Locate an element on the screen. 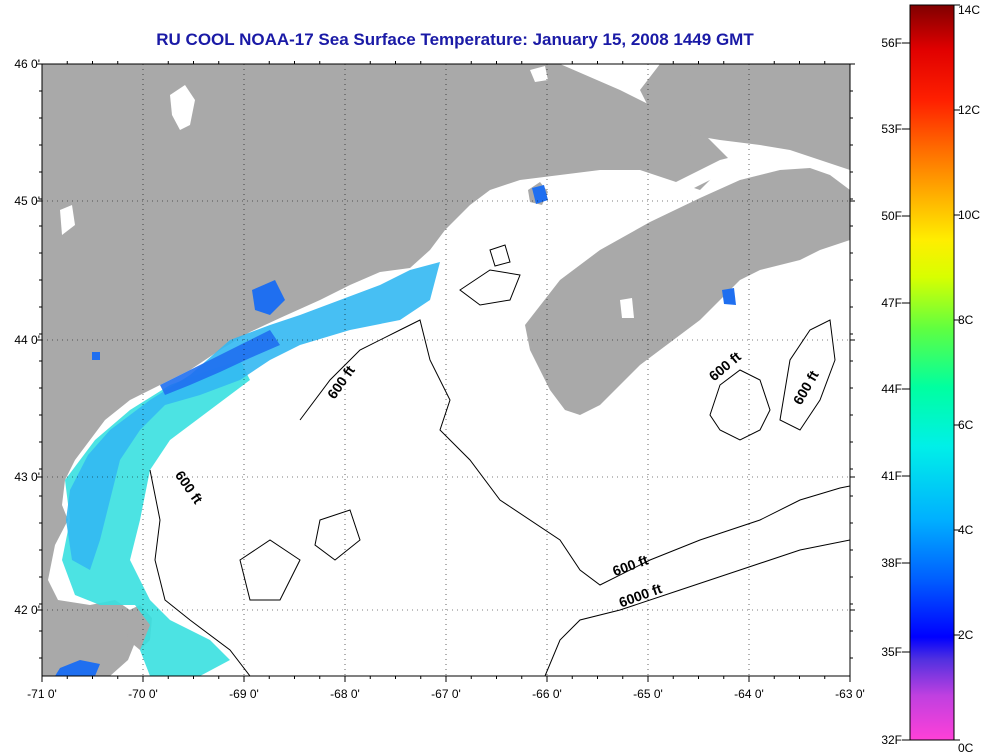 Image resolution: width=984 pixels, height=754 pixels. lat-tick-label: 46 0' is located at coordinates (27, 64).